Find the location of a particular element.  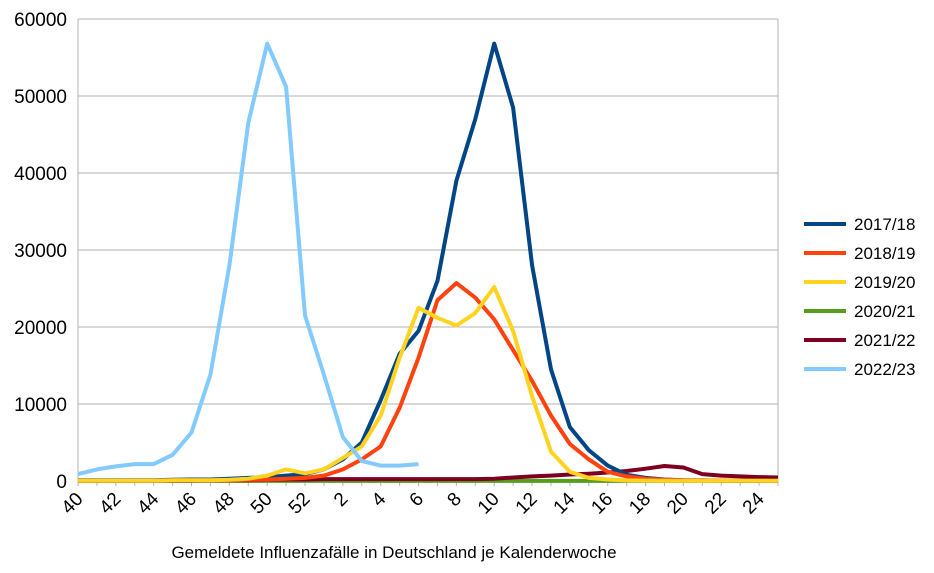

x-tick-label: 14 is located at coordinates (565, 503).